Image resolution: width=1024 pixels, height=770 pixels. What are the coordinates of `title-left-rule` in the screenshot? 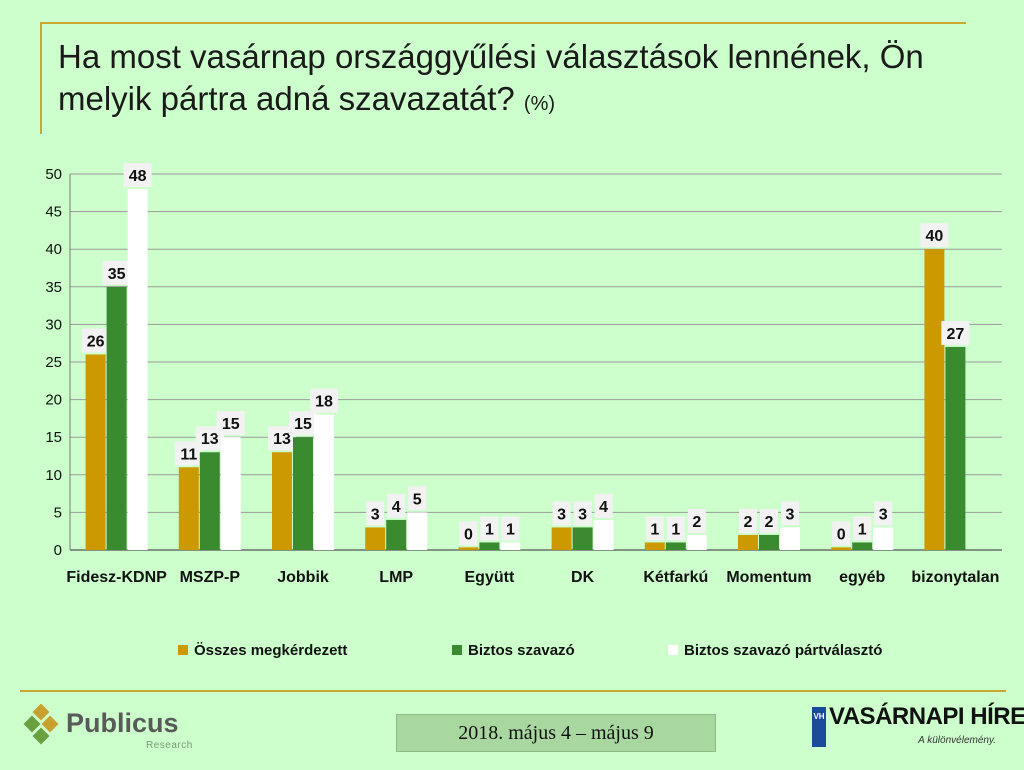 It's located at (41, 78).